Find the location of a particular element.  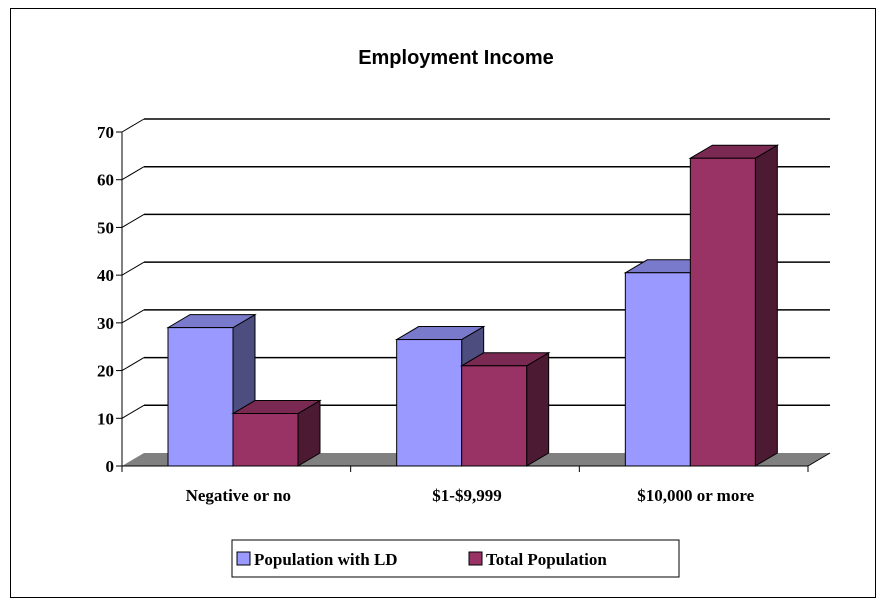

y-tick-label: 70 is located at coordinates (105, 132).